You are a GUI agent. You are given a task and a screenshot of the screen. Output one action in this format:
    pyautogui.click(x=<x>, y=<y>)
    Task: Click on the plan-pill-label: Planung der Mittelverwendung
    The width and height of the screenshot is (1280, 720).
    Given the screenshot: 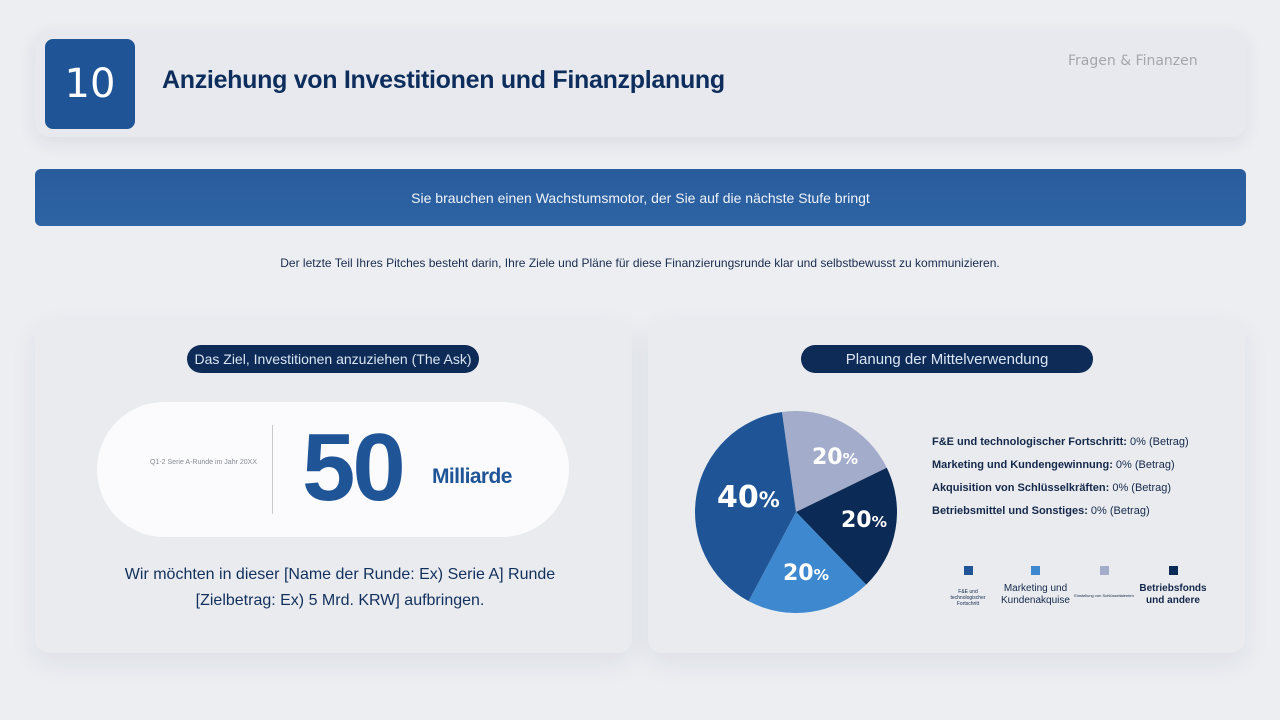 What is the action you would take?
    pyautogui.click(x=947, y=359)
    